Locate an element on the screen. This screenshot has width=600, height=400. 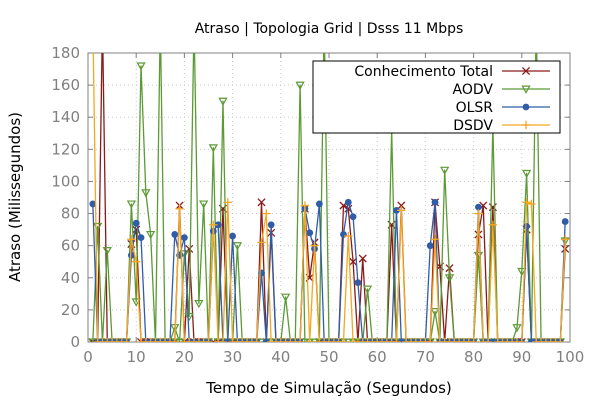
legend: Conhecimento Total AODV OLSR DSDV is located at coordinates (436, 97).